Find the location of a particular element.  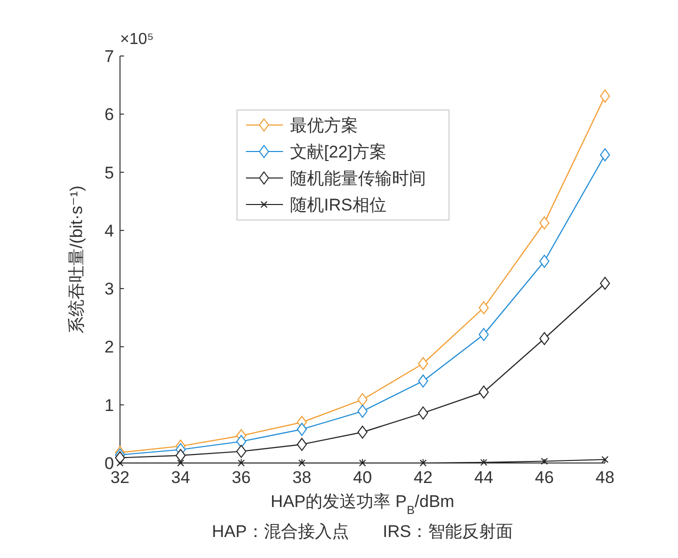

x-tick-label: 42 is located at coordinates (423, 477).